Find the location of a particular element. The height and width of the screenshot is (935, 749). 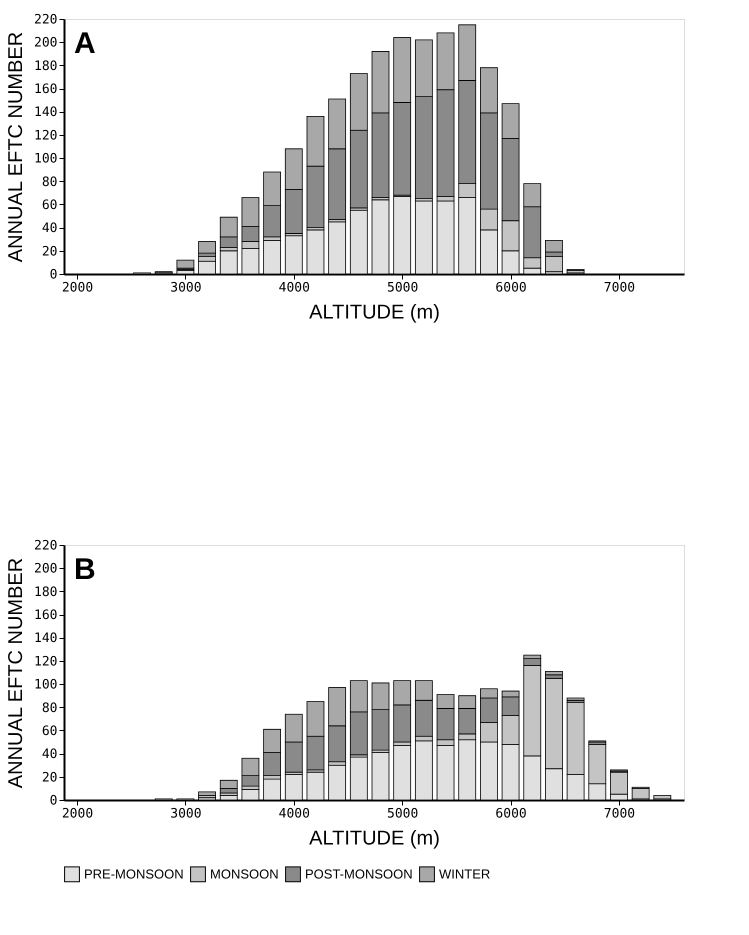

legend-label: MONSOON is located at coordinates (244, 874).